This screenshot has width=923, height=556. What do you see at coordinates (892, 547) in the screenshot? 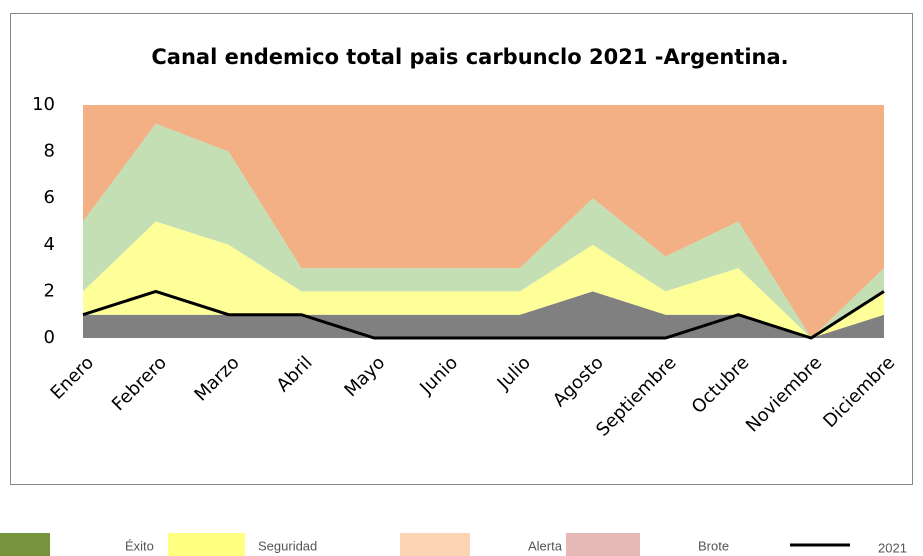
I see `legend-label: 2021` at bounding box center [892, 547].